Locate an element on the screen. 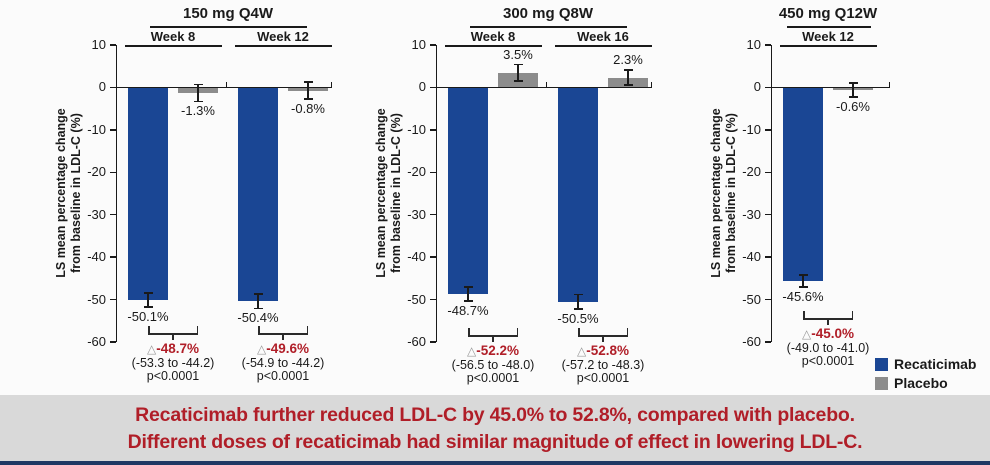  zero-baseline is located at coordinates (543, 87).